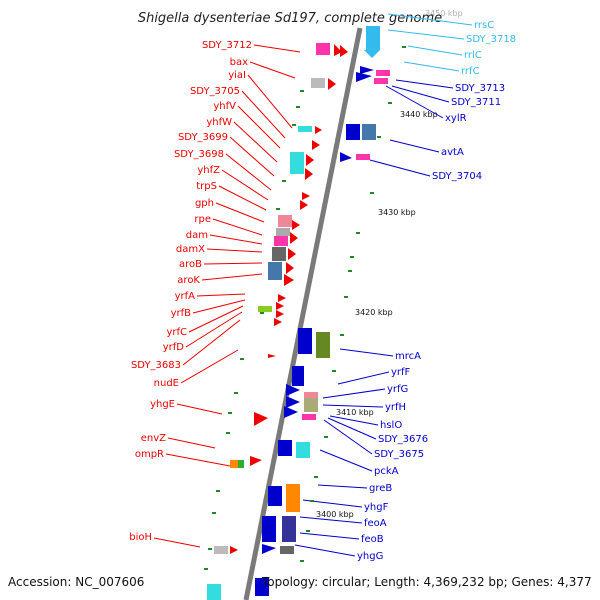 Image resolution: width=600 pixels, height=600 pixels. I want to click on kbp-label-3410: 3410 kbp, so click(355, 412).